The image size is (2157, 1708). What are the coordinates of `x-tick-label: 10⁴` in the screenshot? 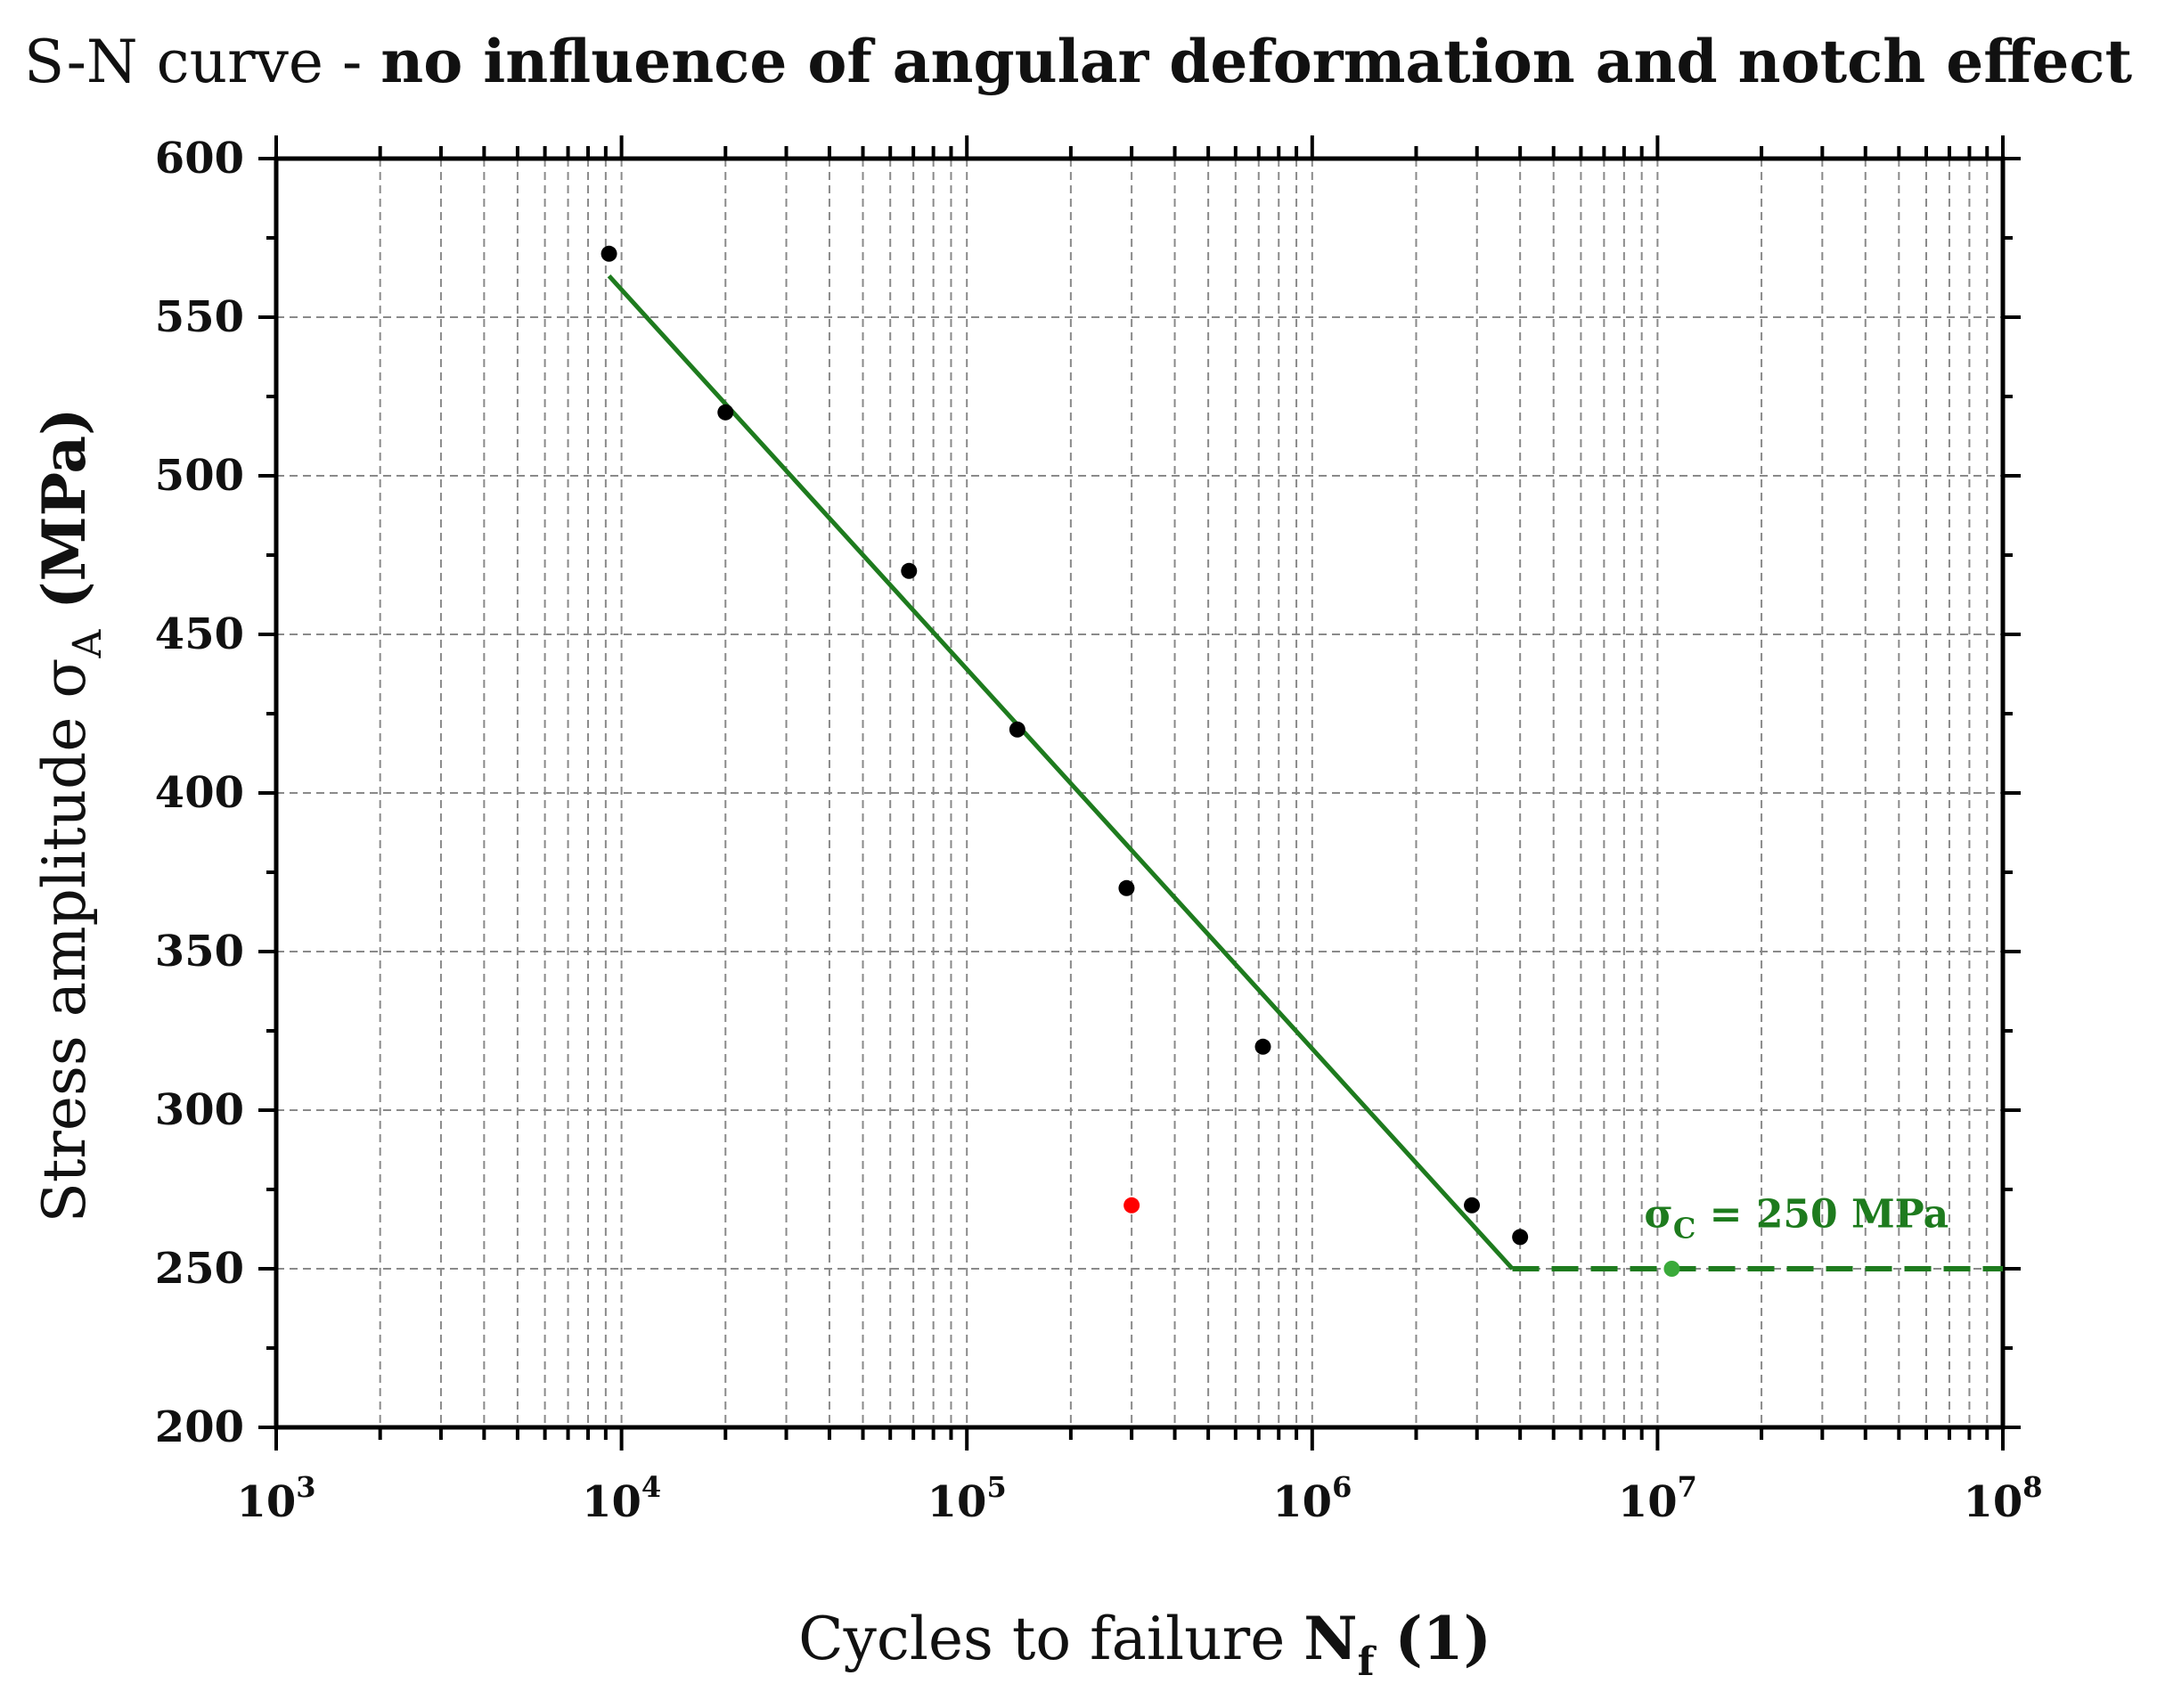 It's located at (621, 1498).